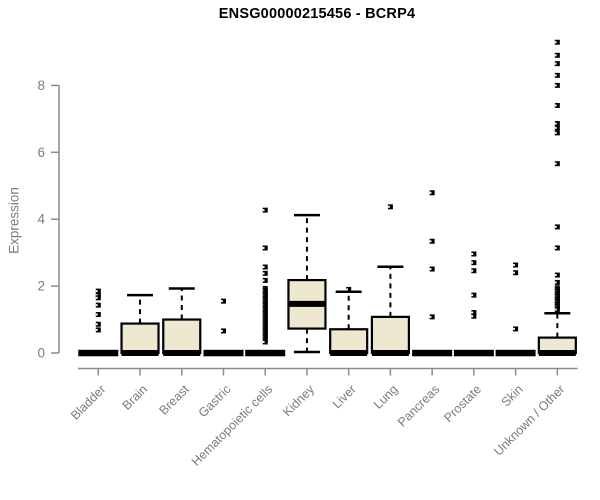 The image size is (600, 500). Describe the element at coordinates (41, 85) in the screenshot. I see `y-tick-label: 8` at that location.